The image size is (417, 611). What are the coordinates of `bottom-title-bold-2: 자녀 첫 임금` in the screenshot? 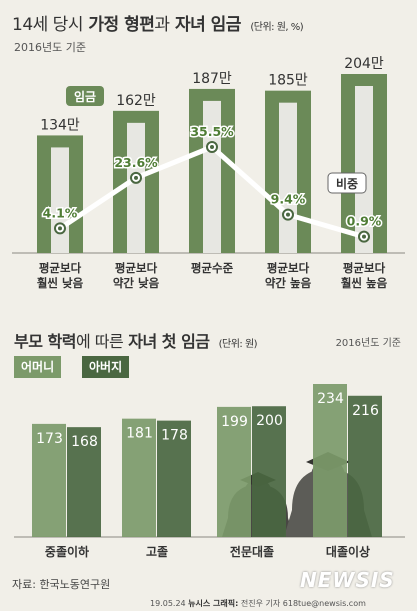 It's located at (169, 341).